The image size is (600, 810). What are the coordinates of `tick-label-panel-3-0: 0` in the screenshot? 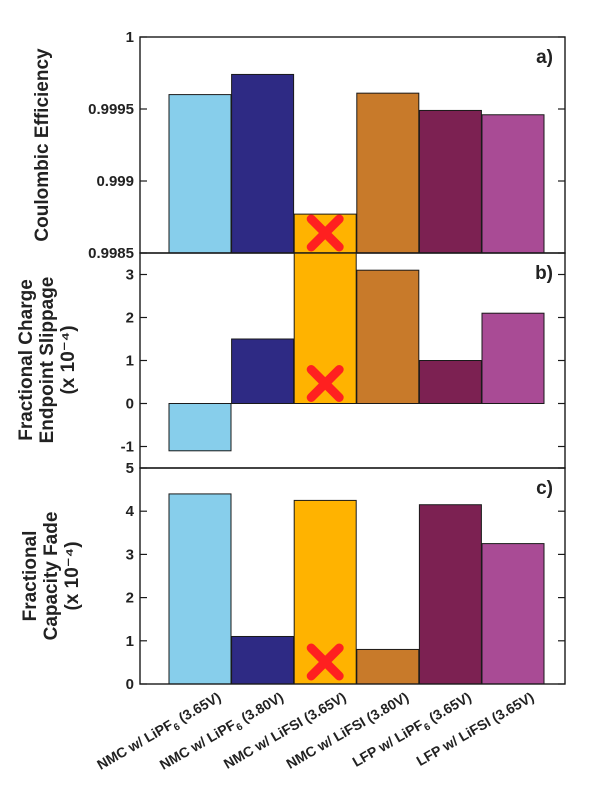 It's located at (130, 684).